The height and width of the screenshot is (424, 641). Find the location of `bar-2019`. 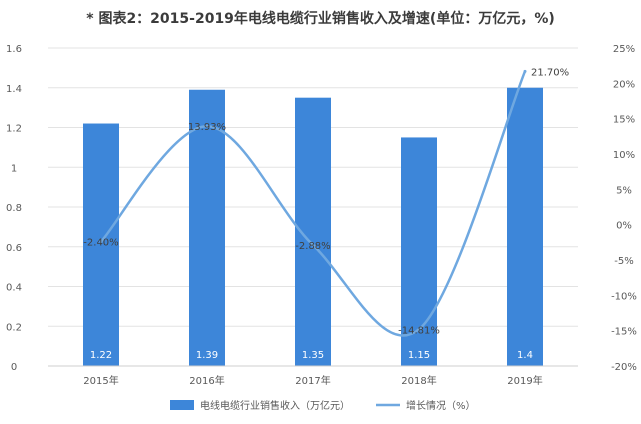

bar-2019 is located at coordinates (525, 226).